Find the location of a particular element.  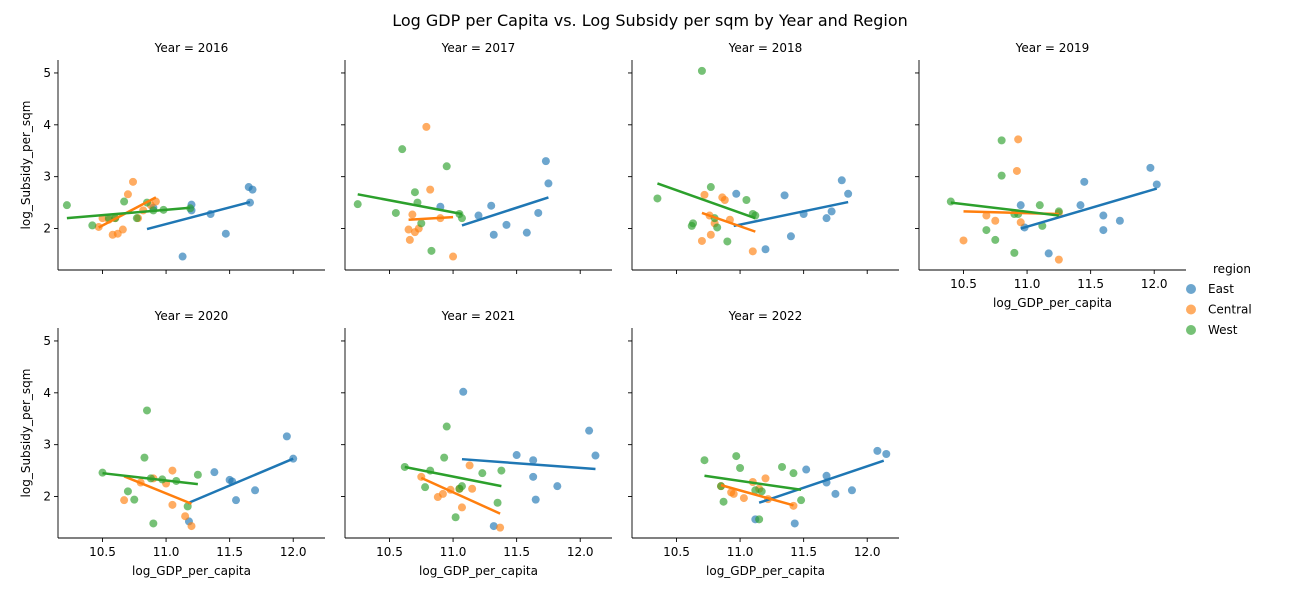

x-axis-label: log_GDP_per_capita is located at coordinates (1052, 303).